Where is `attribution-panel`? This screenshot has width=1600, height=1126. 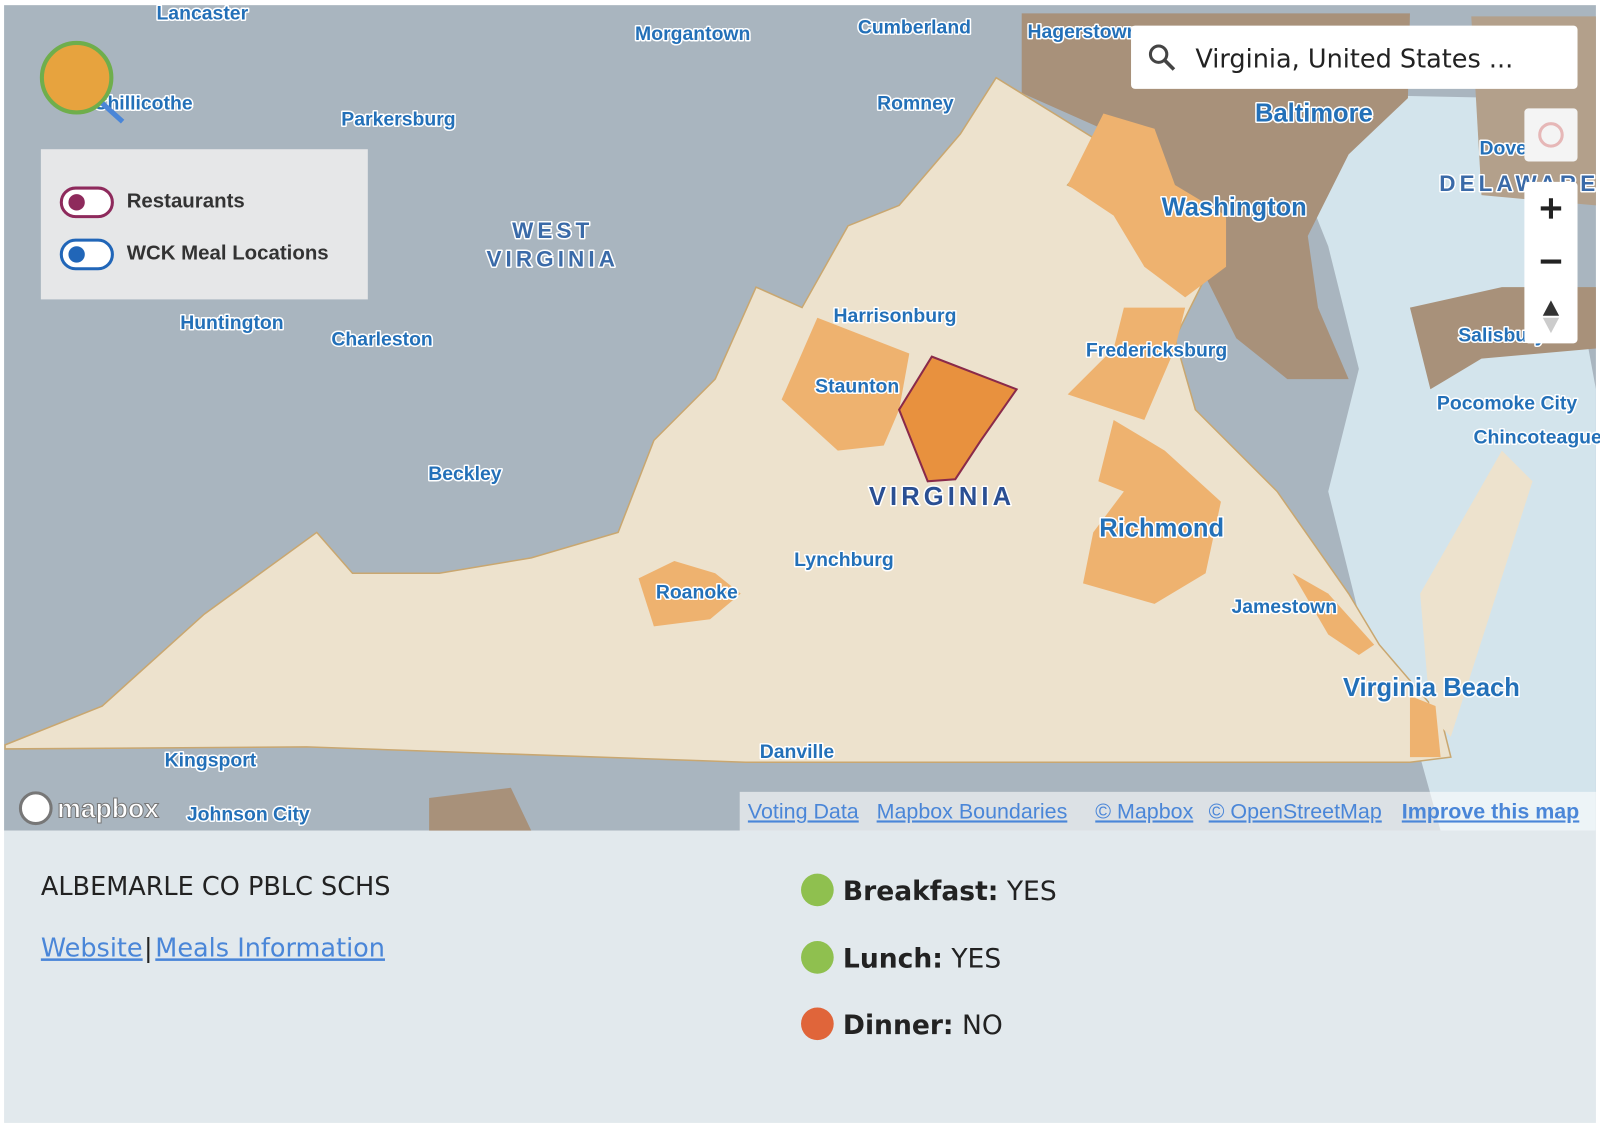 attribution-panel is located at coordinates (1167, 811).